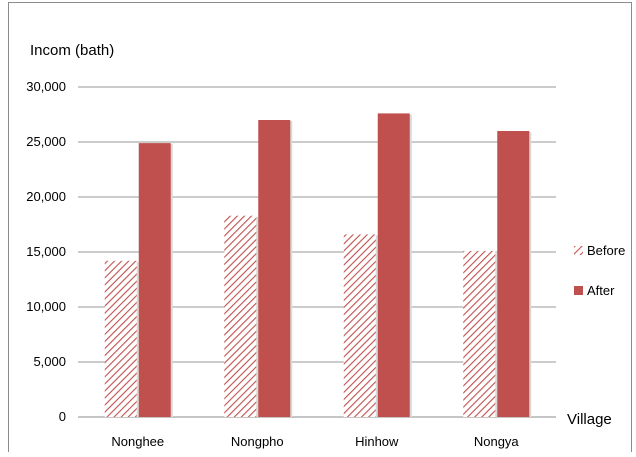 This screenshot has width=636, height=457. What do you see at coordinates (240, 316) in the screenshot?
I see `bar-before-nongpho` at bounding box center [240, 316].